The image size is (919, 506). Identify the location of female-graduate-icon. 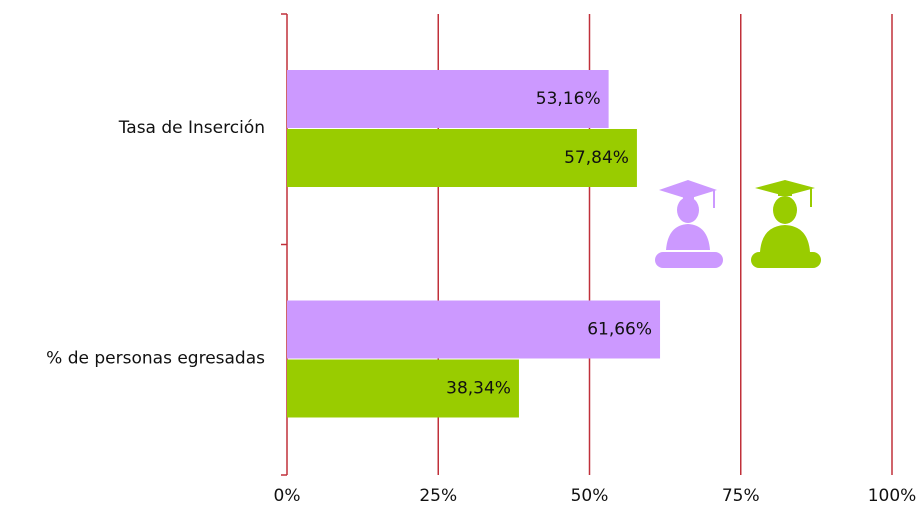
(689, 224).